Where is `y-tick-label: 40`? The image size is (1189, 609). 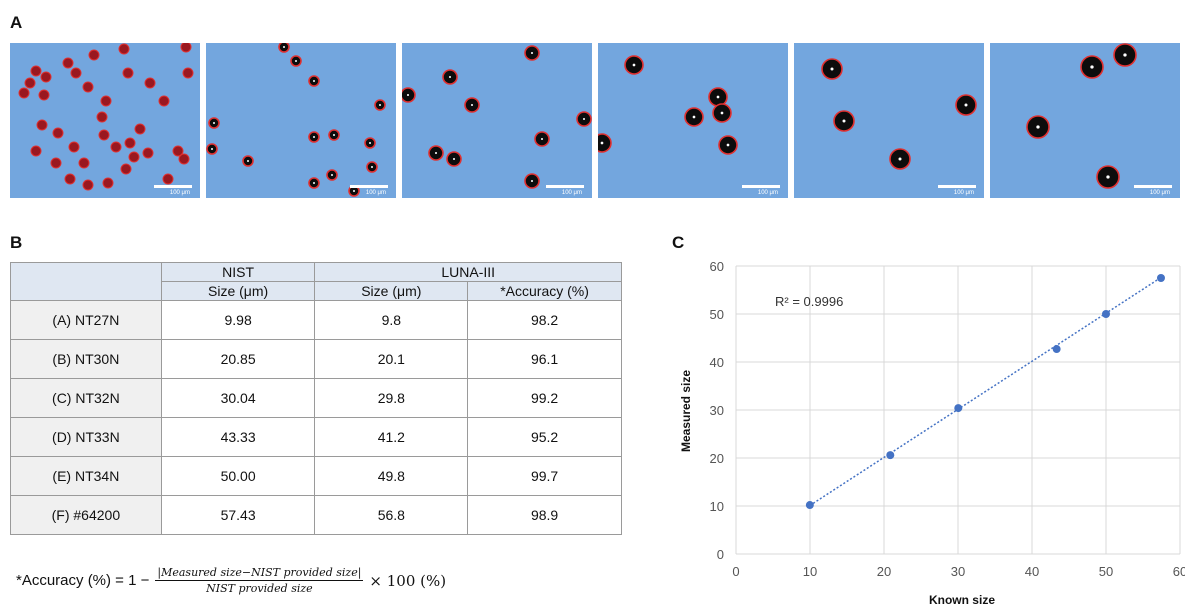
y-tick-label: 40 is located at coordinates (717, 362).